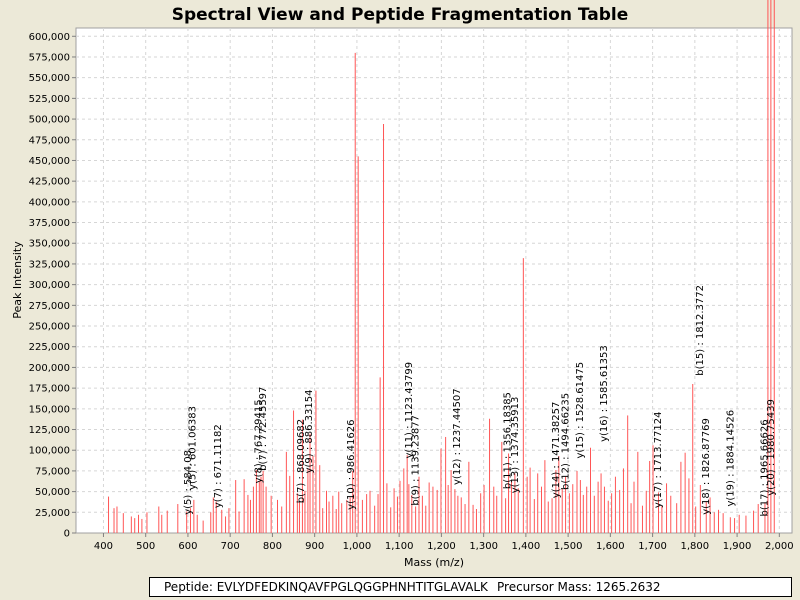 The height and width of the screenshot is (600, 800). What do you see at coordinates (409, 410) in the screenshot?
I see `fragment-annotation: y(11) : 1123.43799` at bounding box center [409, 410].